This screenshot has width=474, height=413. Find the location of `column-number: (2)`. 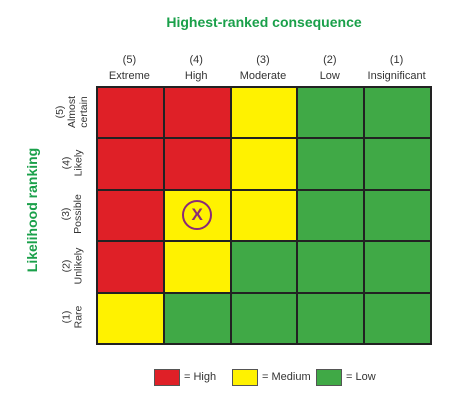

column-number: (2) is located at coordinates (330, 60).